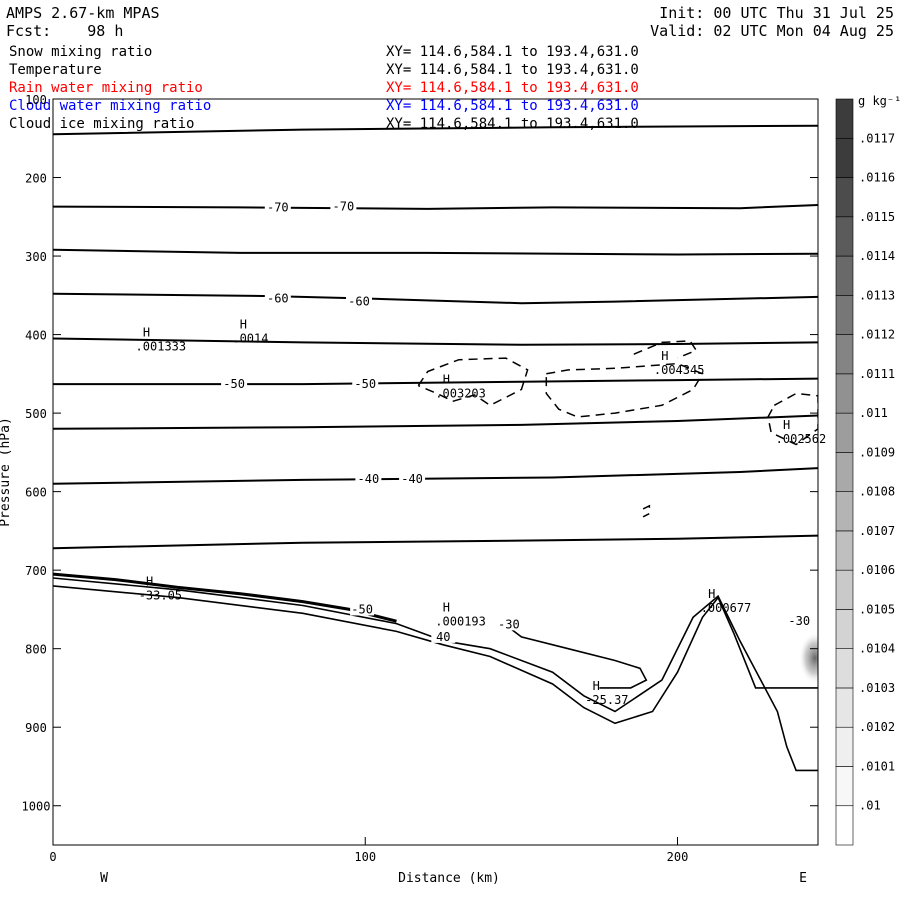 This screenshot has width=900, height=900. Describe the element at coordinates (877, 649) in the screenshot. I see `colorbar-label: .0104` at that location.